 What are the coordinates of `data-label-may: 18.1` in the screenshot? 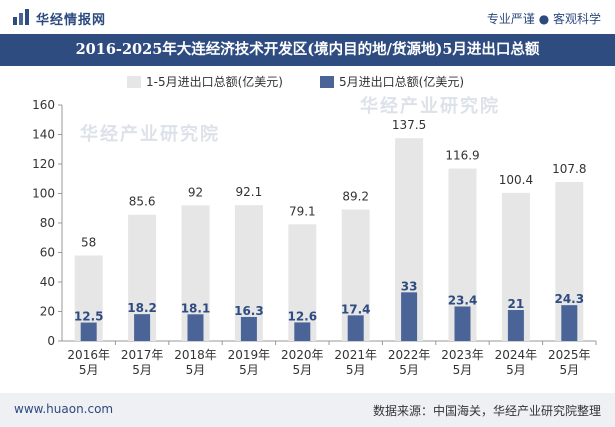 It's located at (196, 308).